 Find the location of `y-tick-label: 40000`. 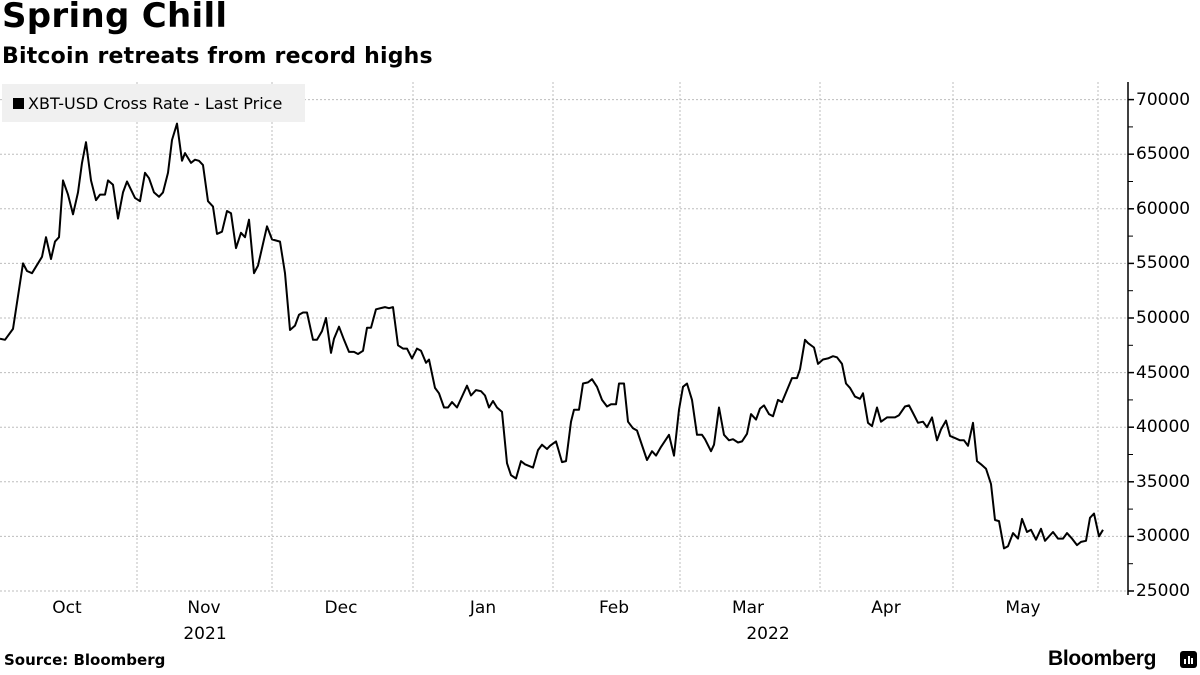

y-tick-label: 40000 is located at coordinates (1163, 427).